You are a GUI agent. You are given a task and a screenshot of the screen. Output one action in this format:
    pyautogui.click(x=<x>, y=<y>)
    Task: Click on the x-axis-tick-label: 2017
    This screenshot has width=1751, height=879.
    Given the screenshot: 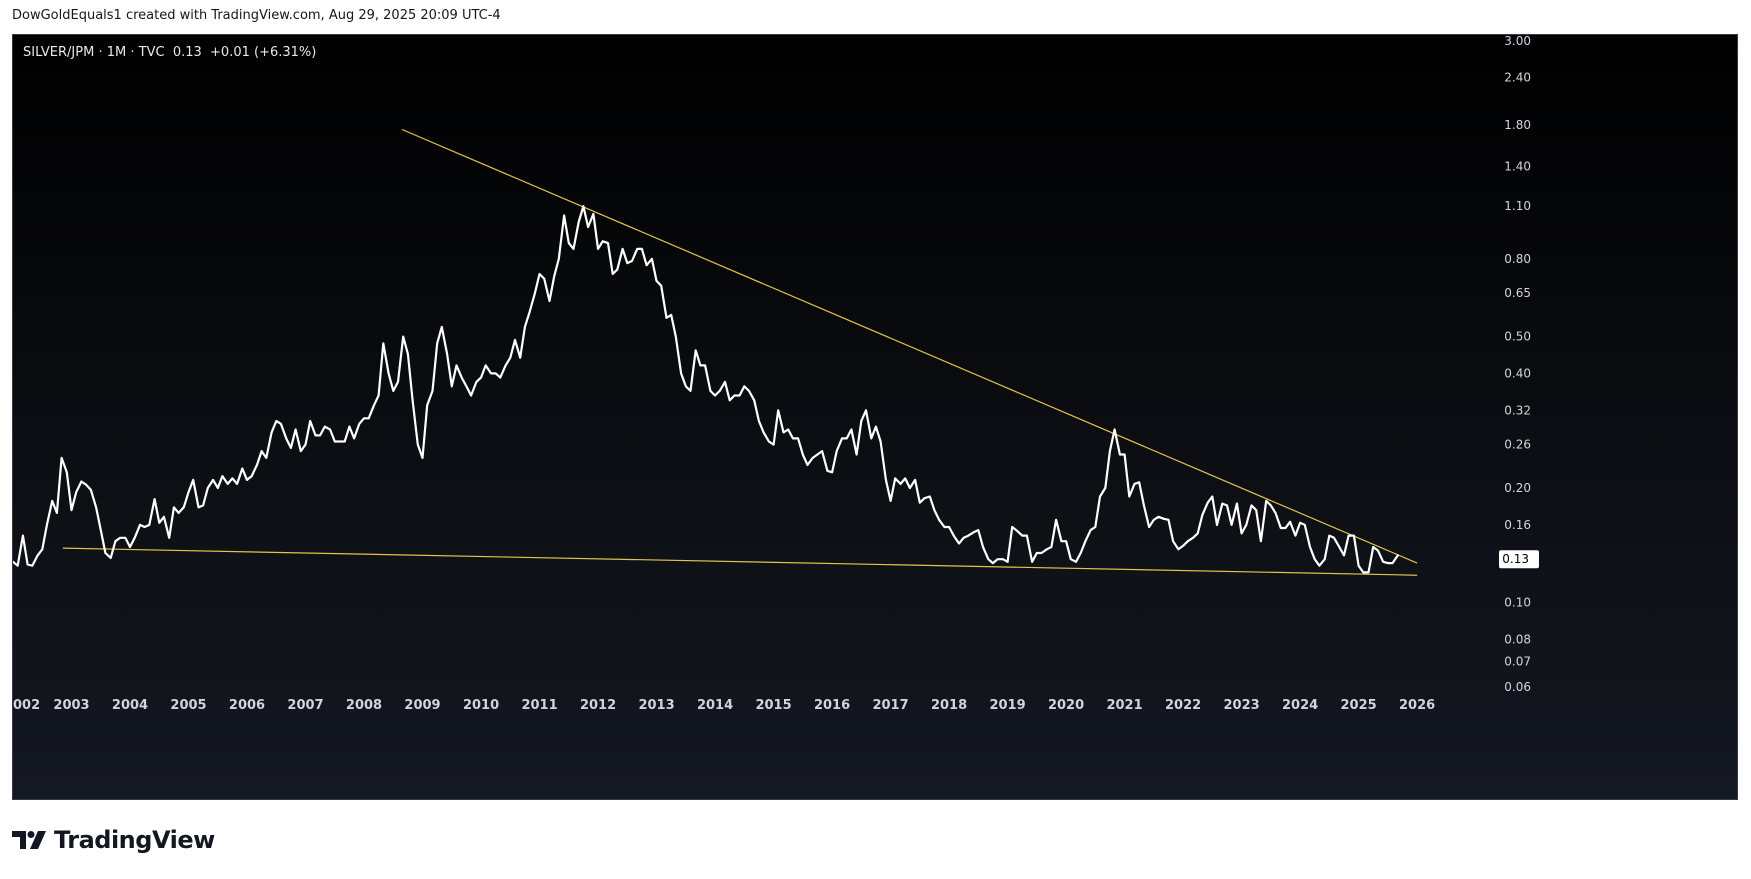 What is the action you would take?
    pyautogui.click(x=890, y=705)
    